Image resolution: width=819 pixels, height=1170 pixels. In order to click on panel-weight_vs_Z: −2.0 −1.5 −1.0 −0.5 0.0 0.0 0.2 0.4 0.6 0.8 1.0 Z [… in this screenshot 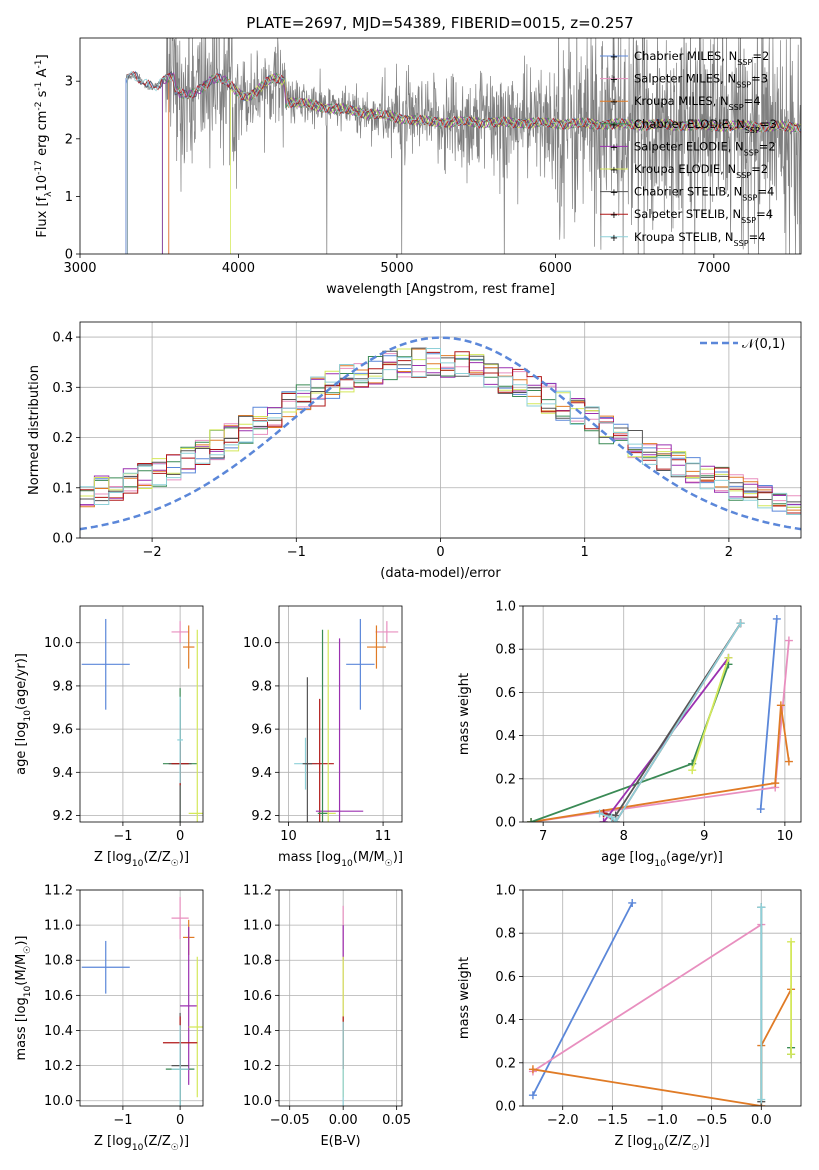, I will do `click(629, 1018)`.